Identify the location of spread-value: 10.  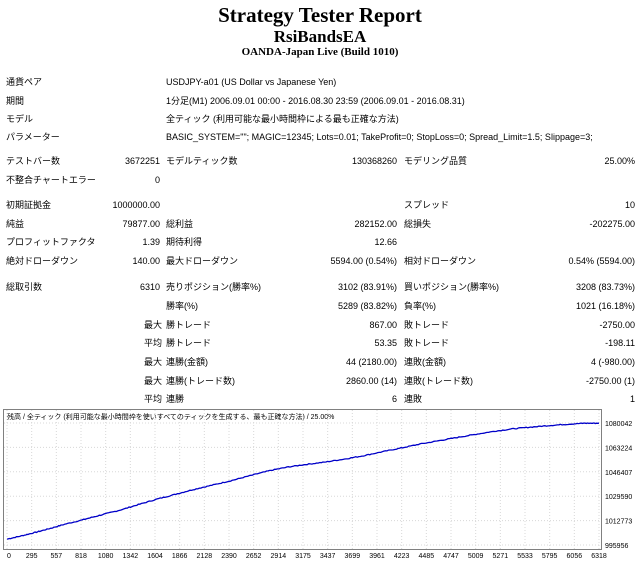
(629, 205).